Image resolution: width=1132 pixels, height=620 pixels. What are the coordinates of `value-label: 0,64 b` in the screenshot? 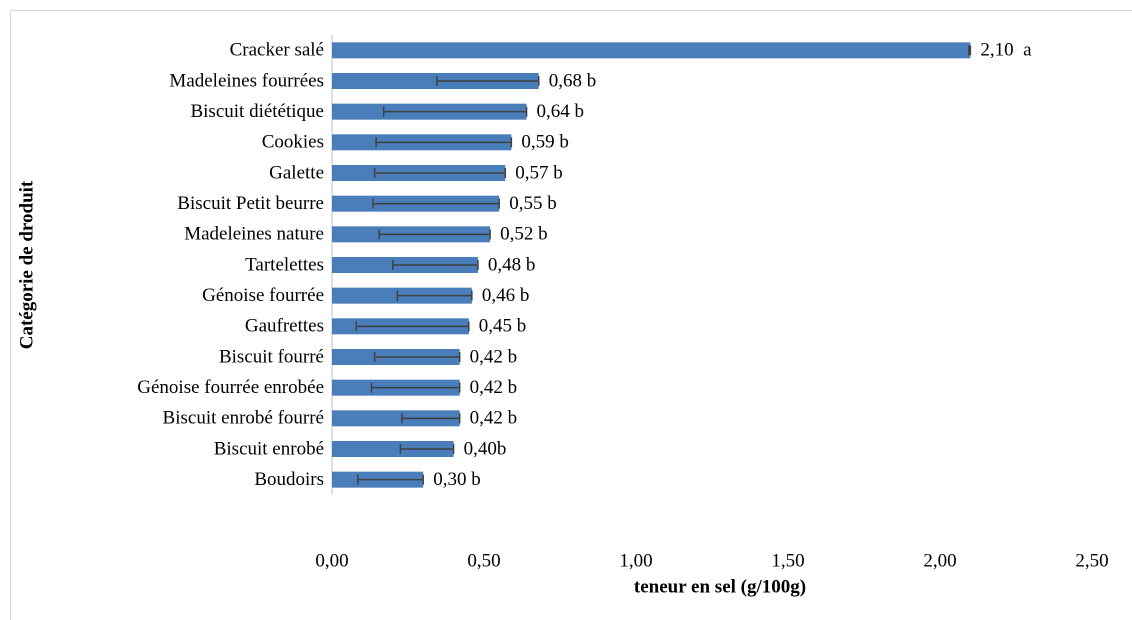 It's located at (561, 111).